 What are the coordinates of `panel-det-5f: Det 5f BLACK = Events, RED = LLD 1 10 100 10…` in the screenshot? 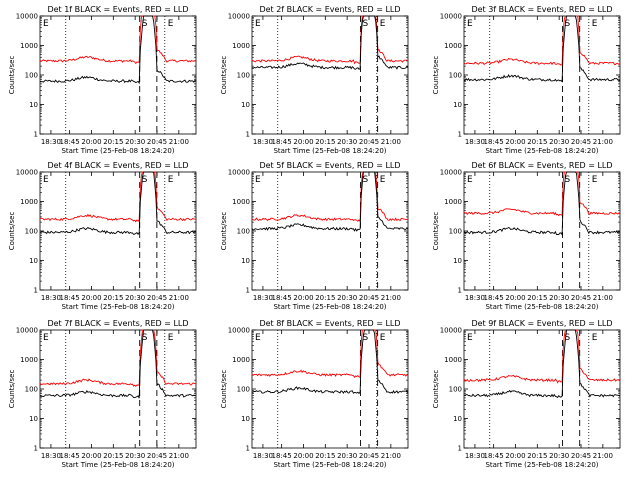 It's located at (314, 236).